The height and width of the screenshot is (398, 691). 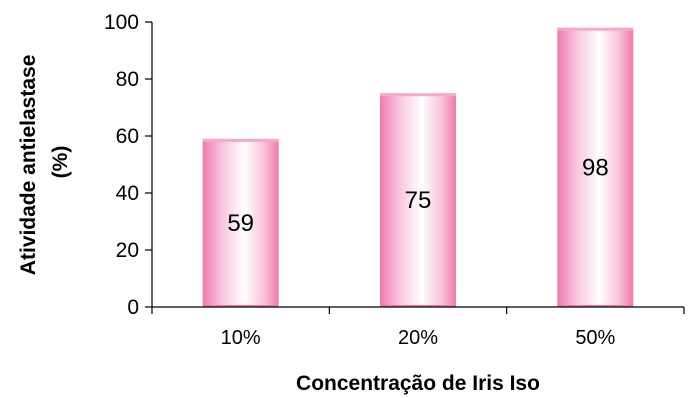 I want to click on bar-20%: 75, so click(x=418, y=200).